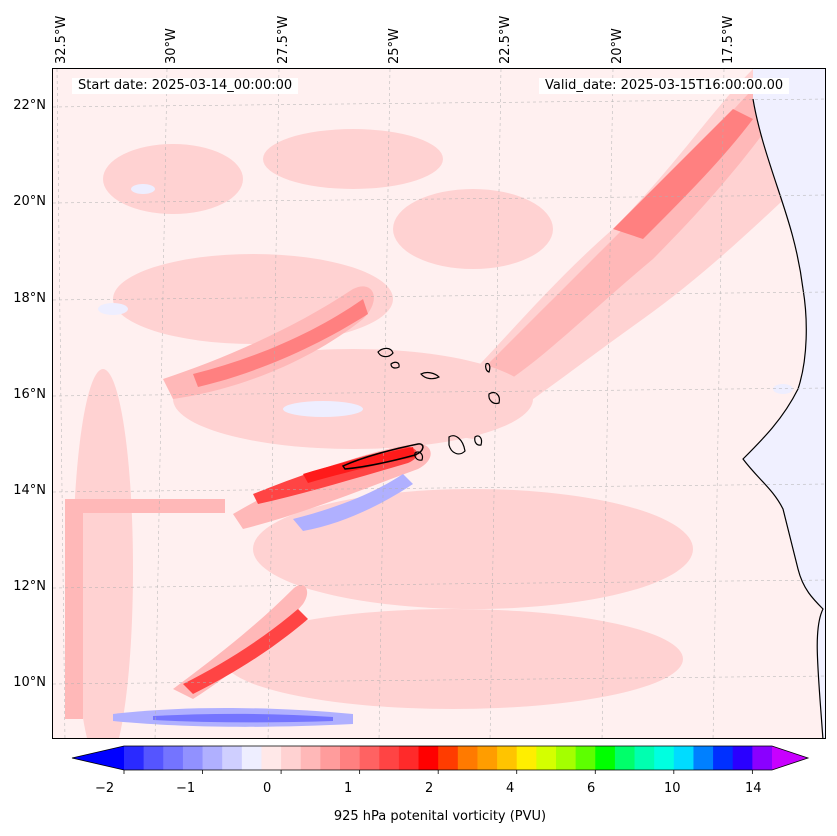 Image resolution: width=837 pixels, height=836 pixels. What do you see at coordinates (591, 788) in the screenshot?
I see `colorbar-tick-6: 6` at bounding box center [591, 788].